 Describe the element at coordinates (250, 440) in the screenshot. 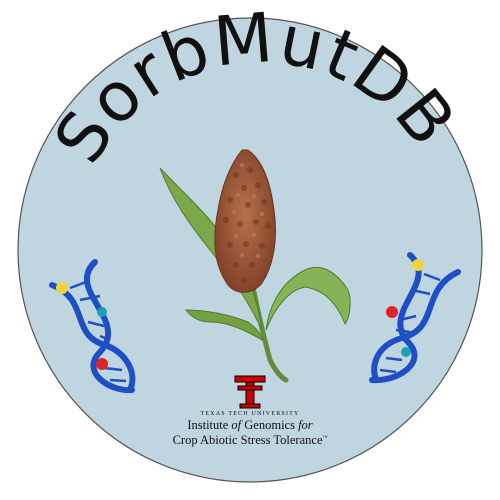

I see `institute-line-2: Crop Abiotic Stress Tolerance™` at that location.